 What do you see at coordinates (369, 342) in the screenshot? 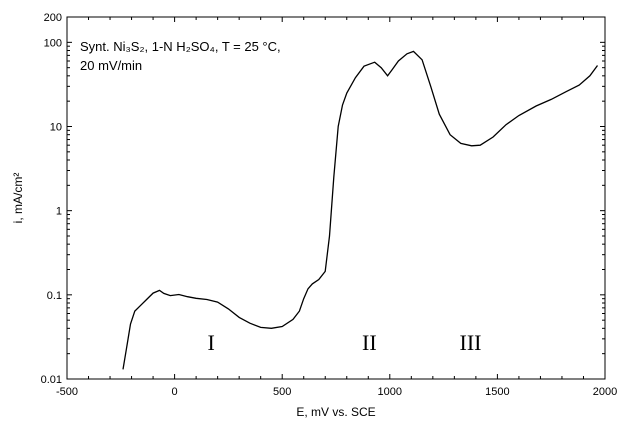
I see `region-label: II` at bounding box center [369, 342].